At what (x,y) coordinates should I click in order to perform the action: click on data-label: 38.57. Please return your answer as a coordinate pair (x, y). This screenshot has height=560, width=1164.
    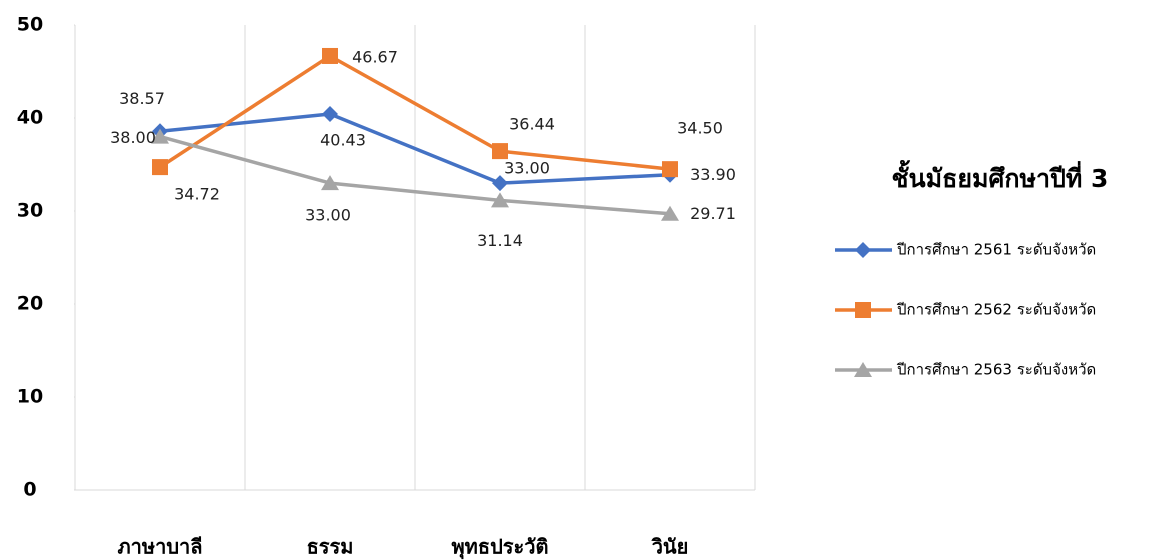
    Looking at the image, I should click on (142, 98).